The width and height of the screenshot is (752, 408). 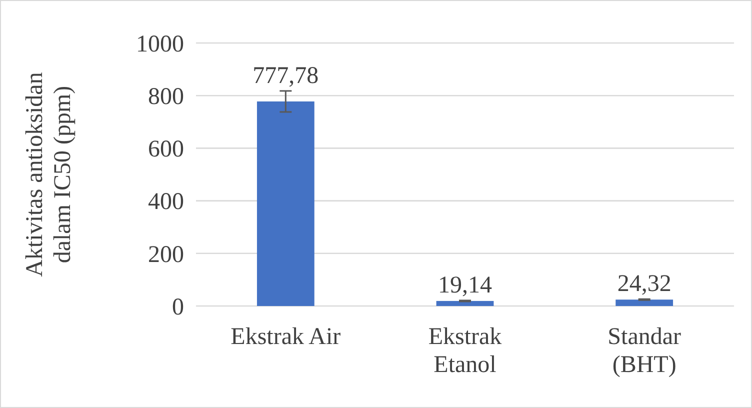 What do you see at coordinates (285, 337) in the screenshot?
I see `x-tick-label: Ekstrak Air` at bounding box center [285, 337].